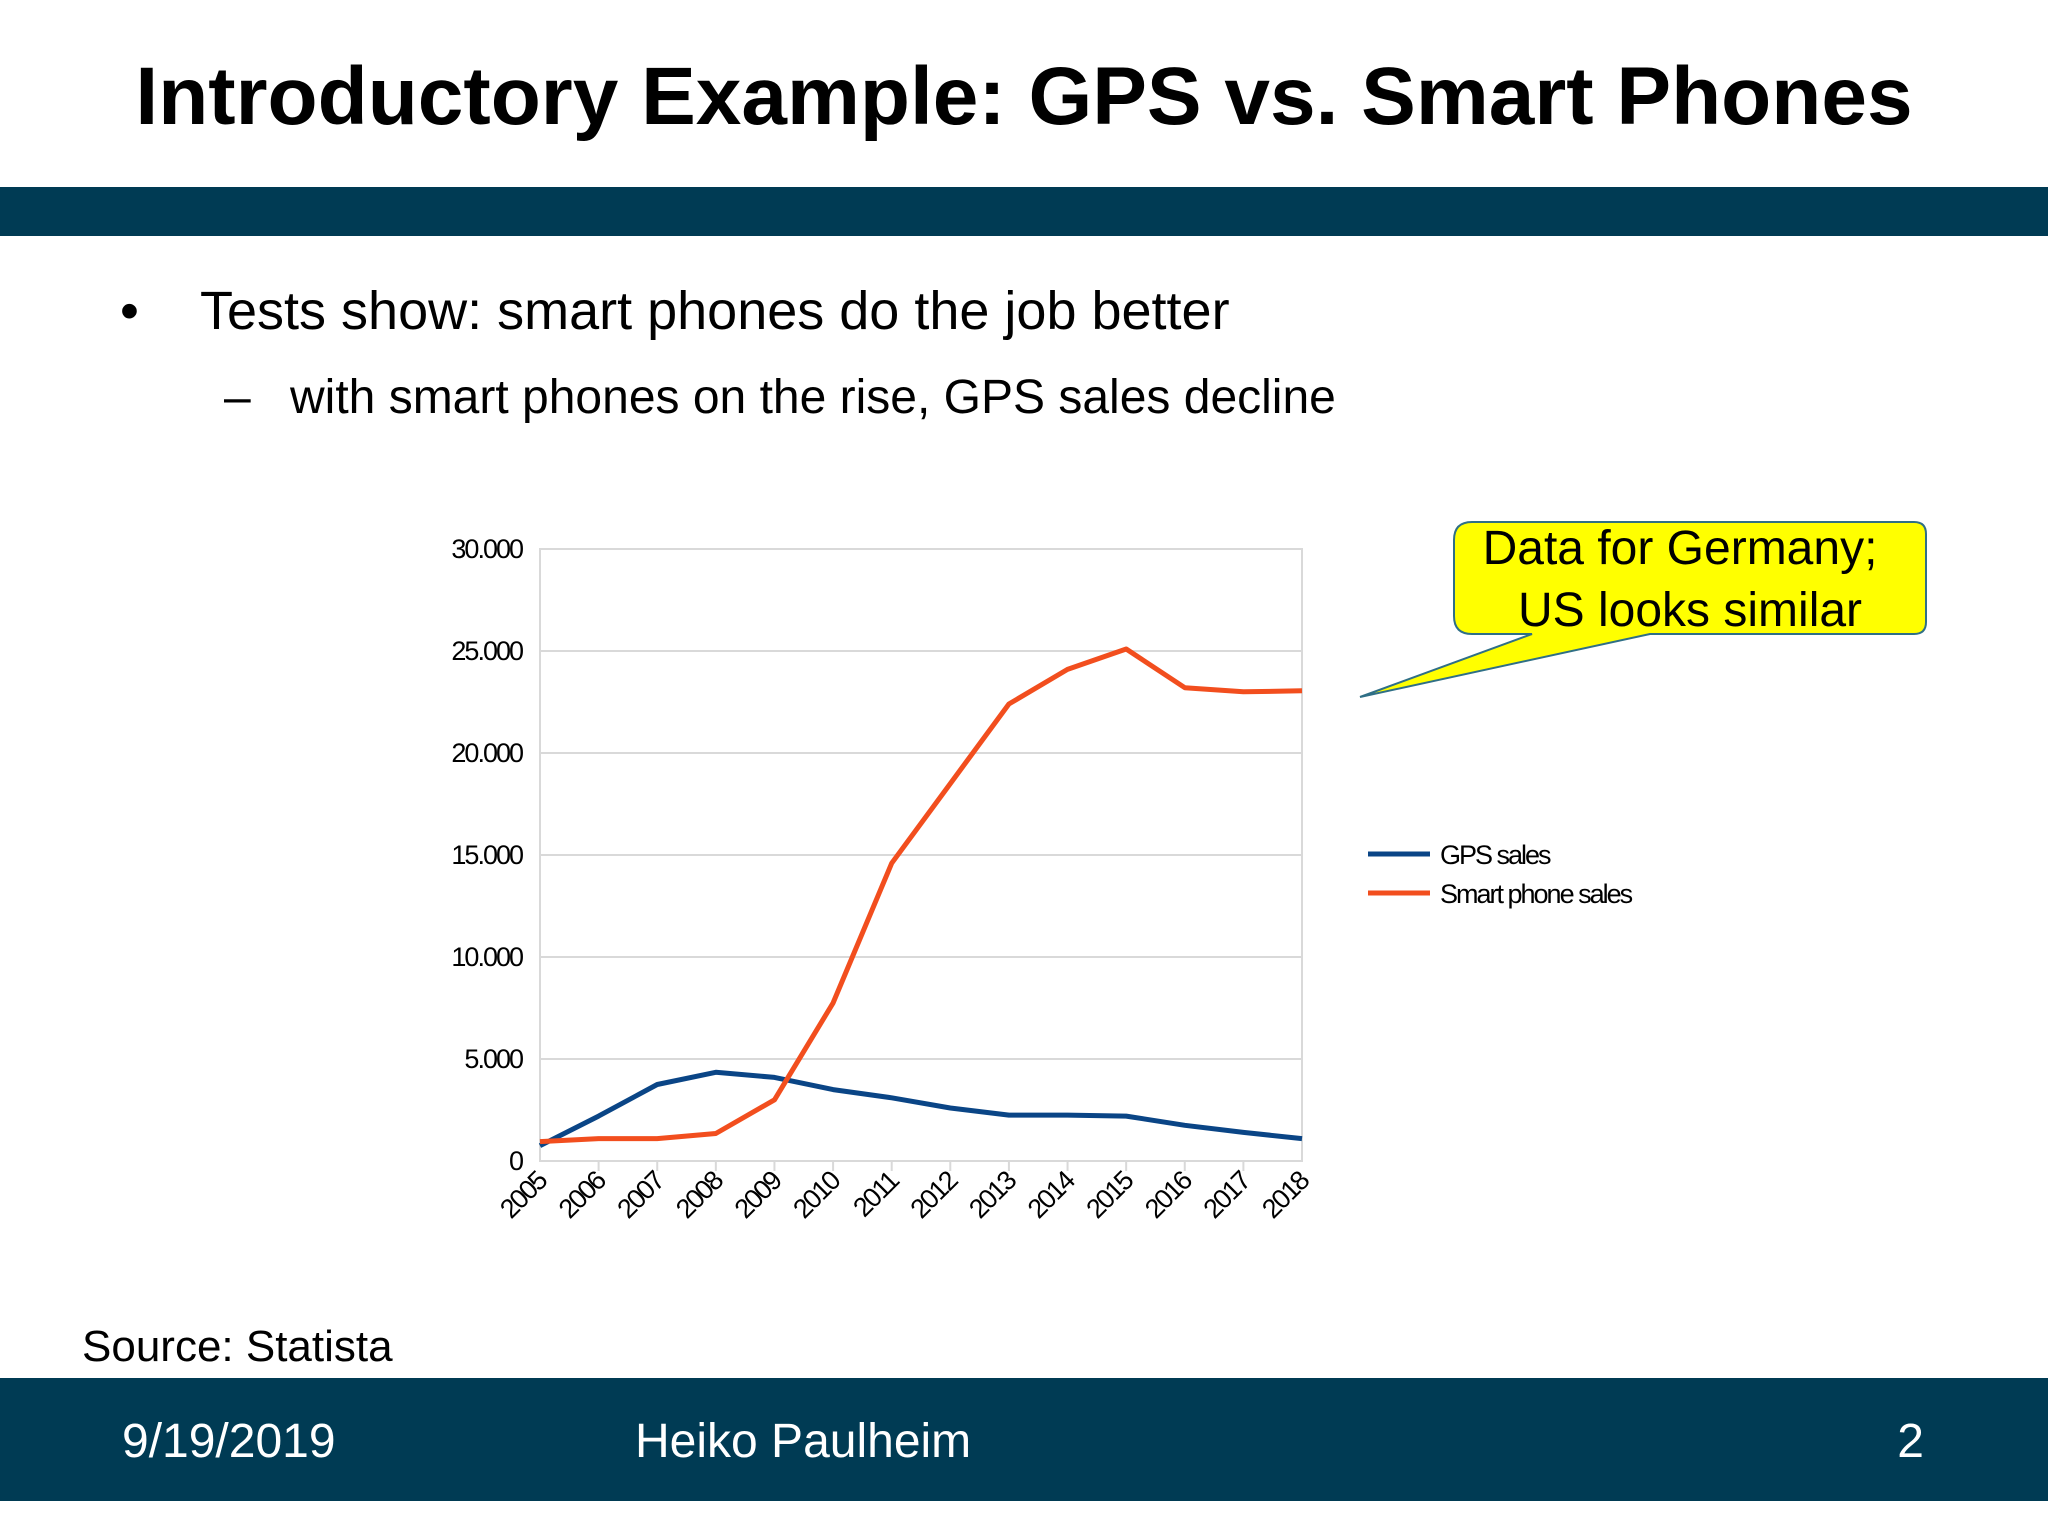  I want to click on header-bar, so click(1024, 211).